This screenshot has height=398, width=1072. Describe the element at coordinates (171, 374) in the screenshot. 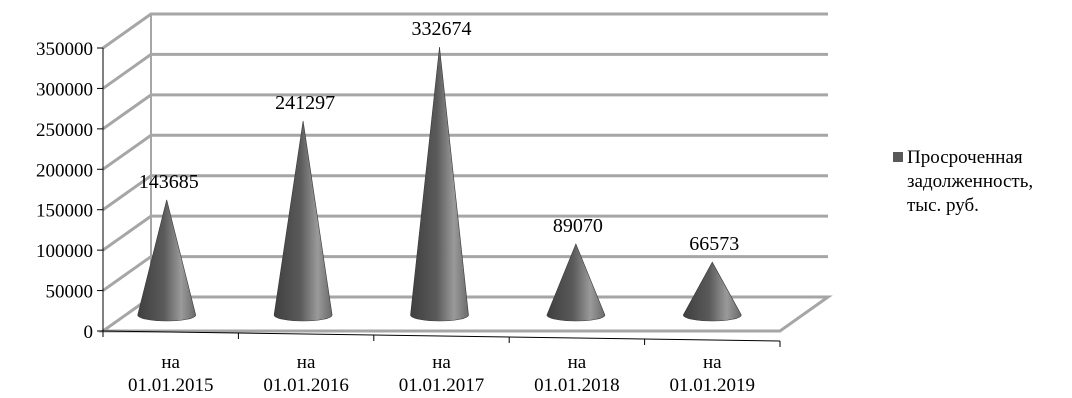

I see `x-tick-label: на 01.01.2015` at that location.